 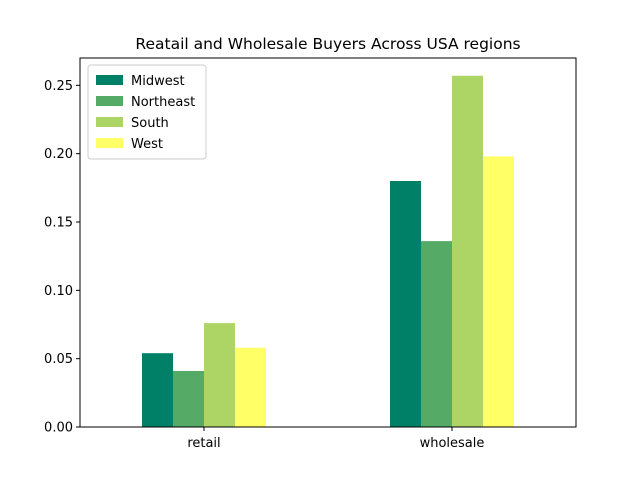 What do you see at coordinates (219, 375) in the screenshot?
I see `bar-retail-south` at bounding box center [219, 375].